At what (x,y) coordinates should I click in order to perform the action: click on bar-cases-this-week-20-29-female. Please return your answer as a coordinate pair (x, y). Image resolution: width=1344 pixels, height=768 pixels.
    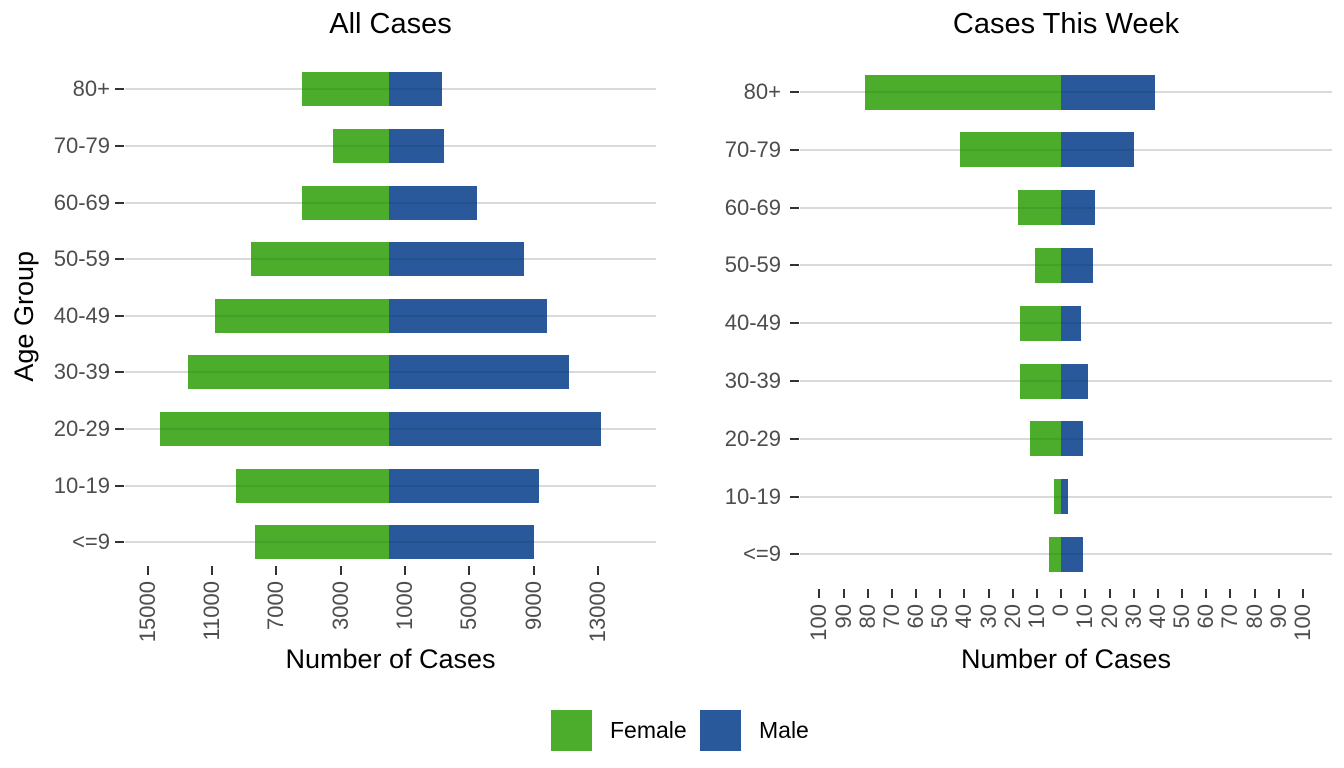
    Looking at the image, I should click on (1045, 439).